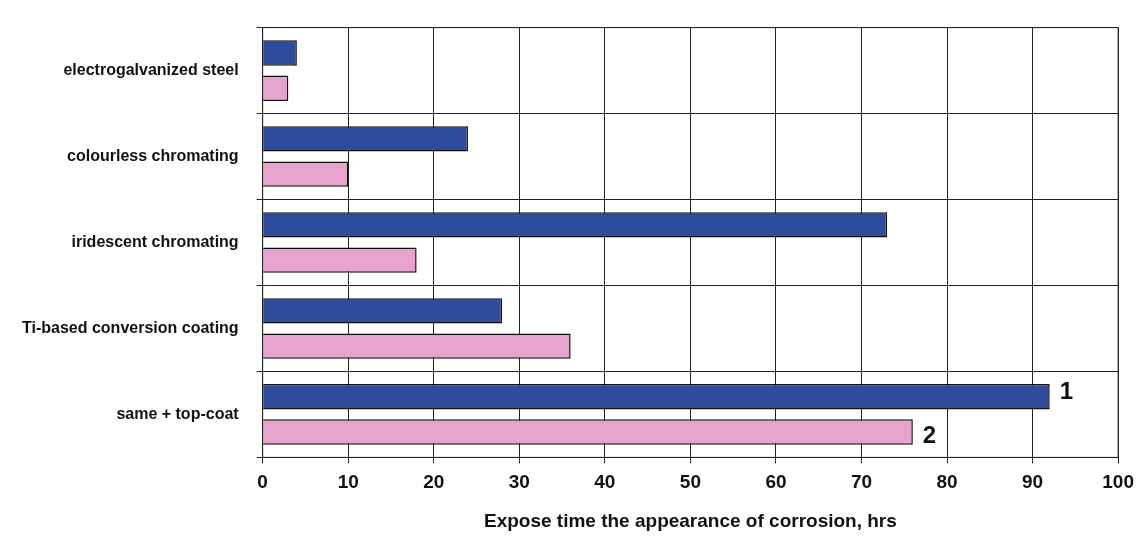 The width and height of the screenshot is (1142, 541). Describe the element at coordinates (348, 482) in the screenshot. I see `x-tick-label: 10` at that location.